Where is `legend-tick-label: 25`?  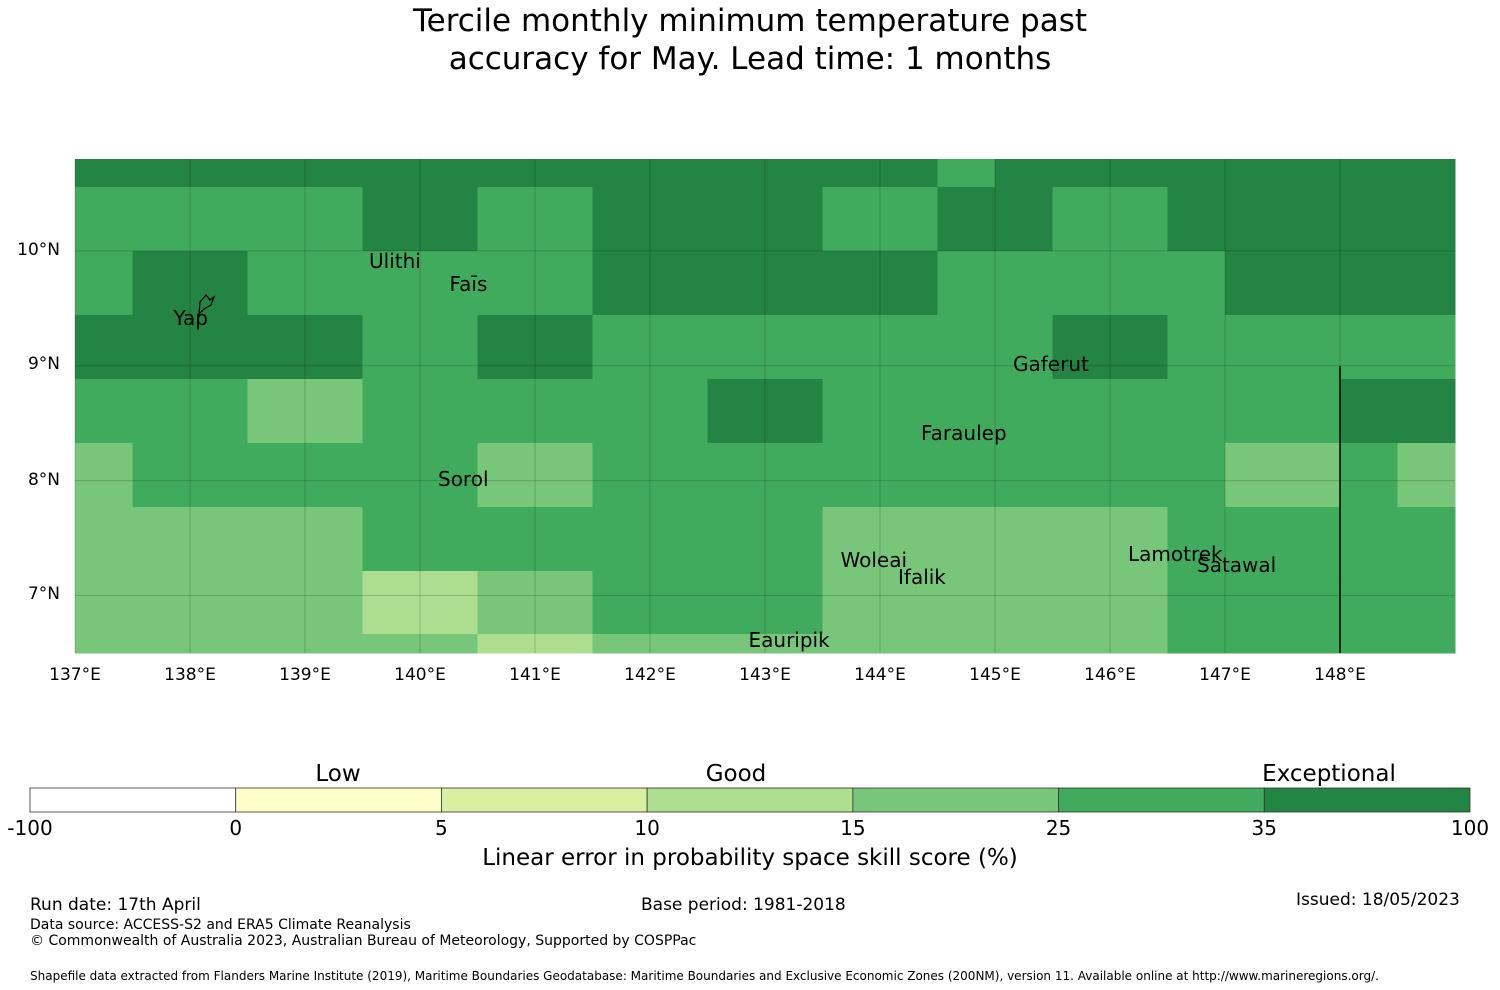
legend-tick-label: 25 is located at coordinates (1058, 828).